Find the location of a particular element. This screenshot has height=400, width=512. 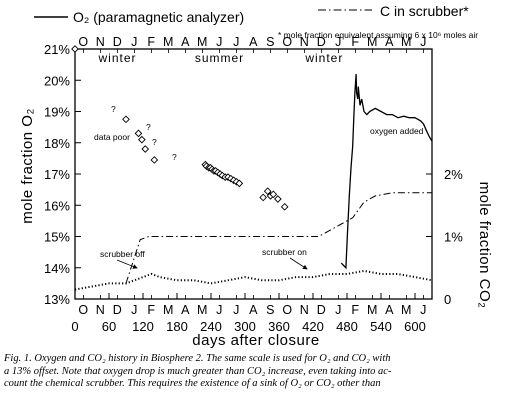

y-right-tick-label: 0 is located at coordinates (447, 299).